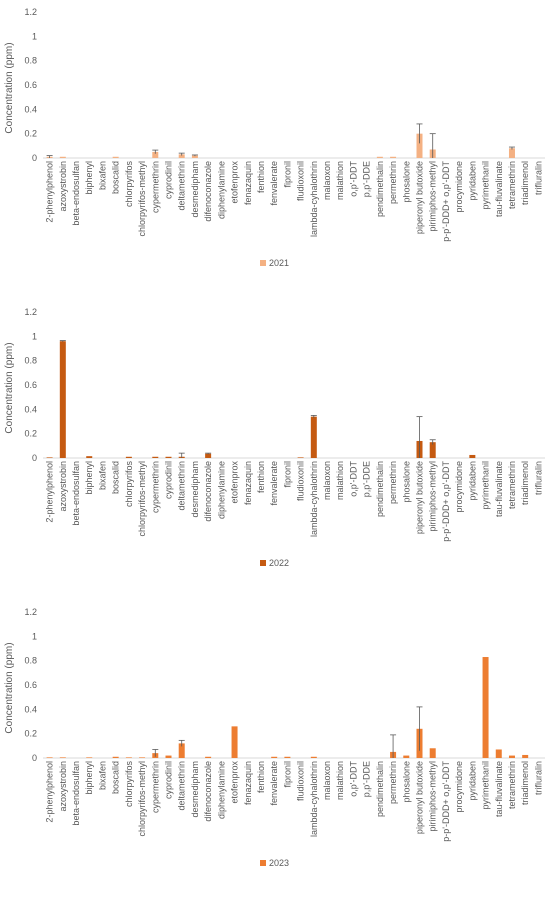 The width and height of the screenshot is (550, 900). What do you see at coordinates (420, 197) in the screenshot?
I see `x-tick-label: piperonyl butoxide` at bounding box center [420, 197].